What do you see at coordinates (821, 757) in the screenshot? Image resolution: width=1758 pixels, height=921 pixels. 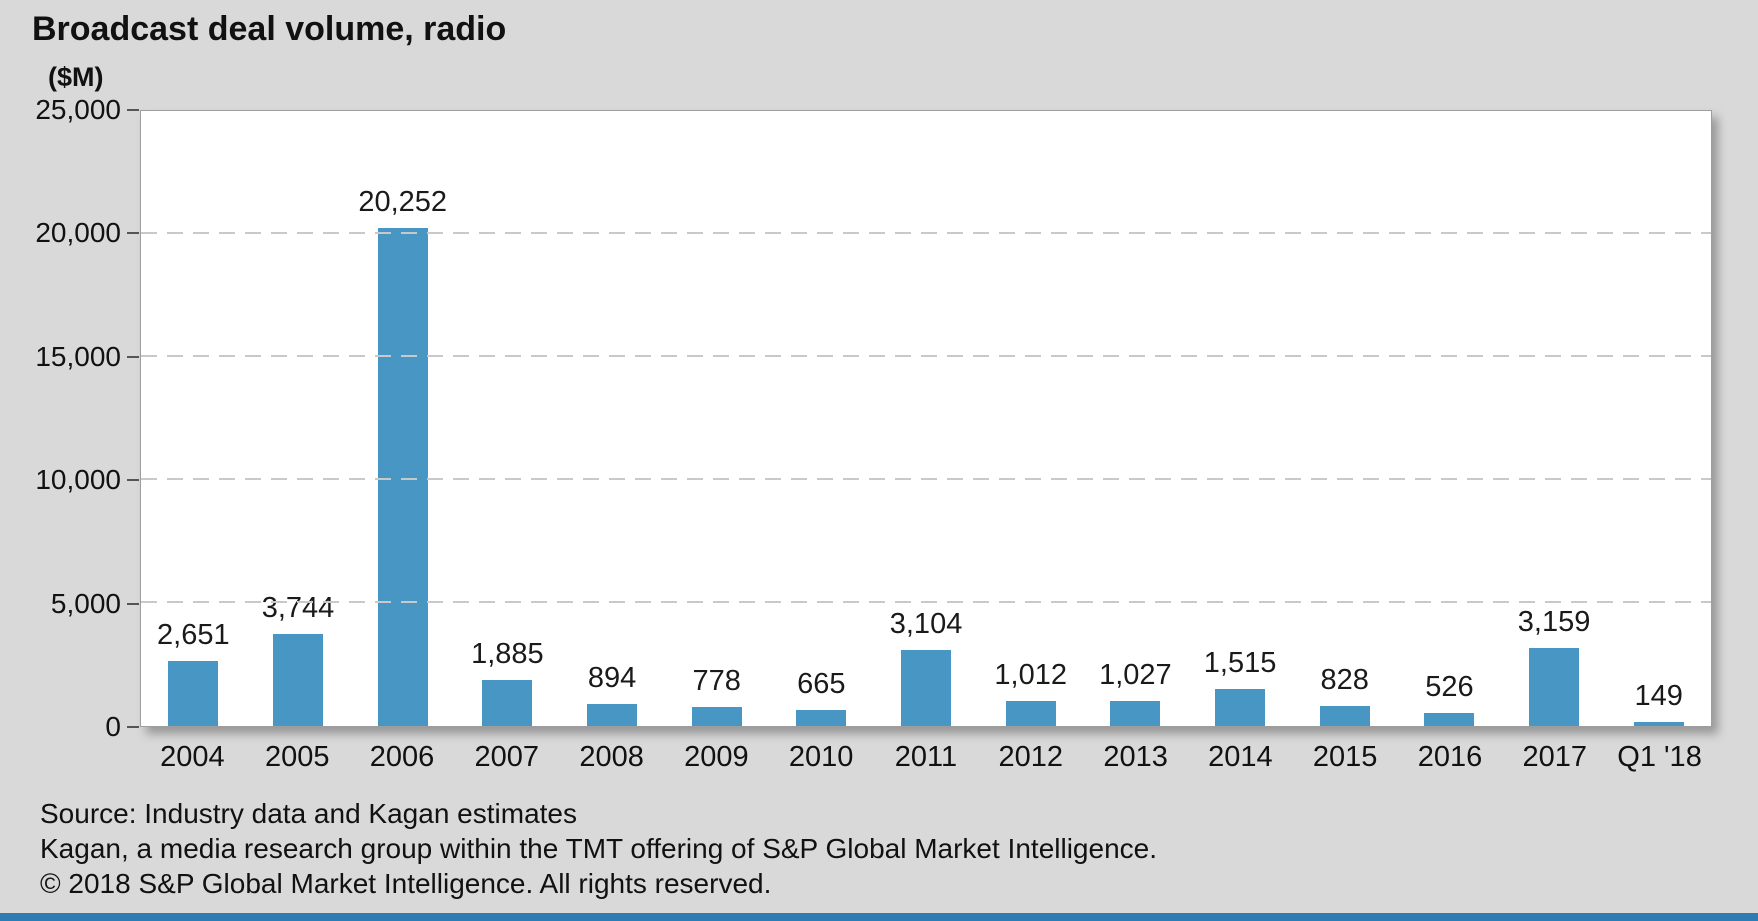 I see `x-tick-label: 2010` at bounding box center [821, 757].